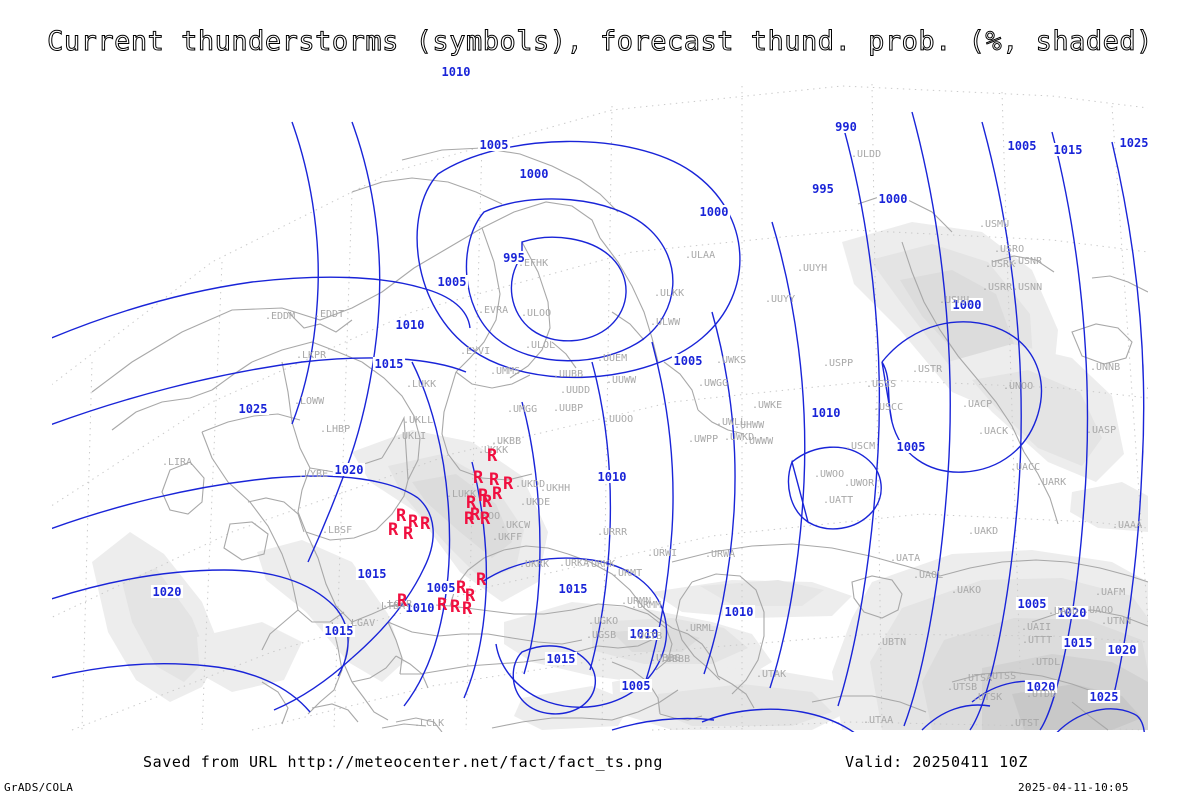 The image size is (1200, 800). What do you see at coordinates (313, 474) in the screenshot?
I see `station-identifier: .LYBE` at bounding box center [313, 474].